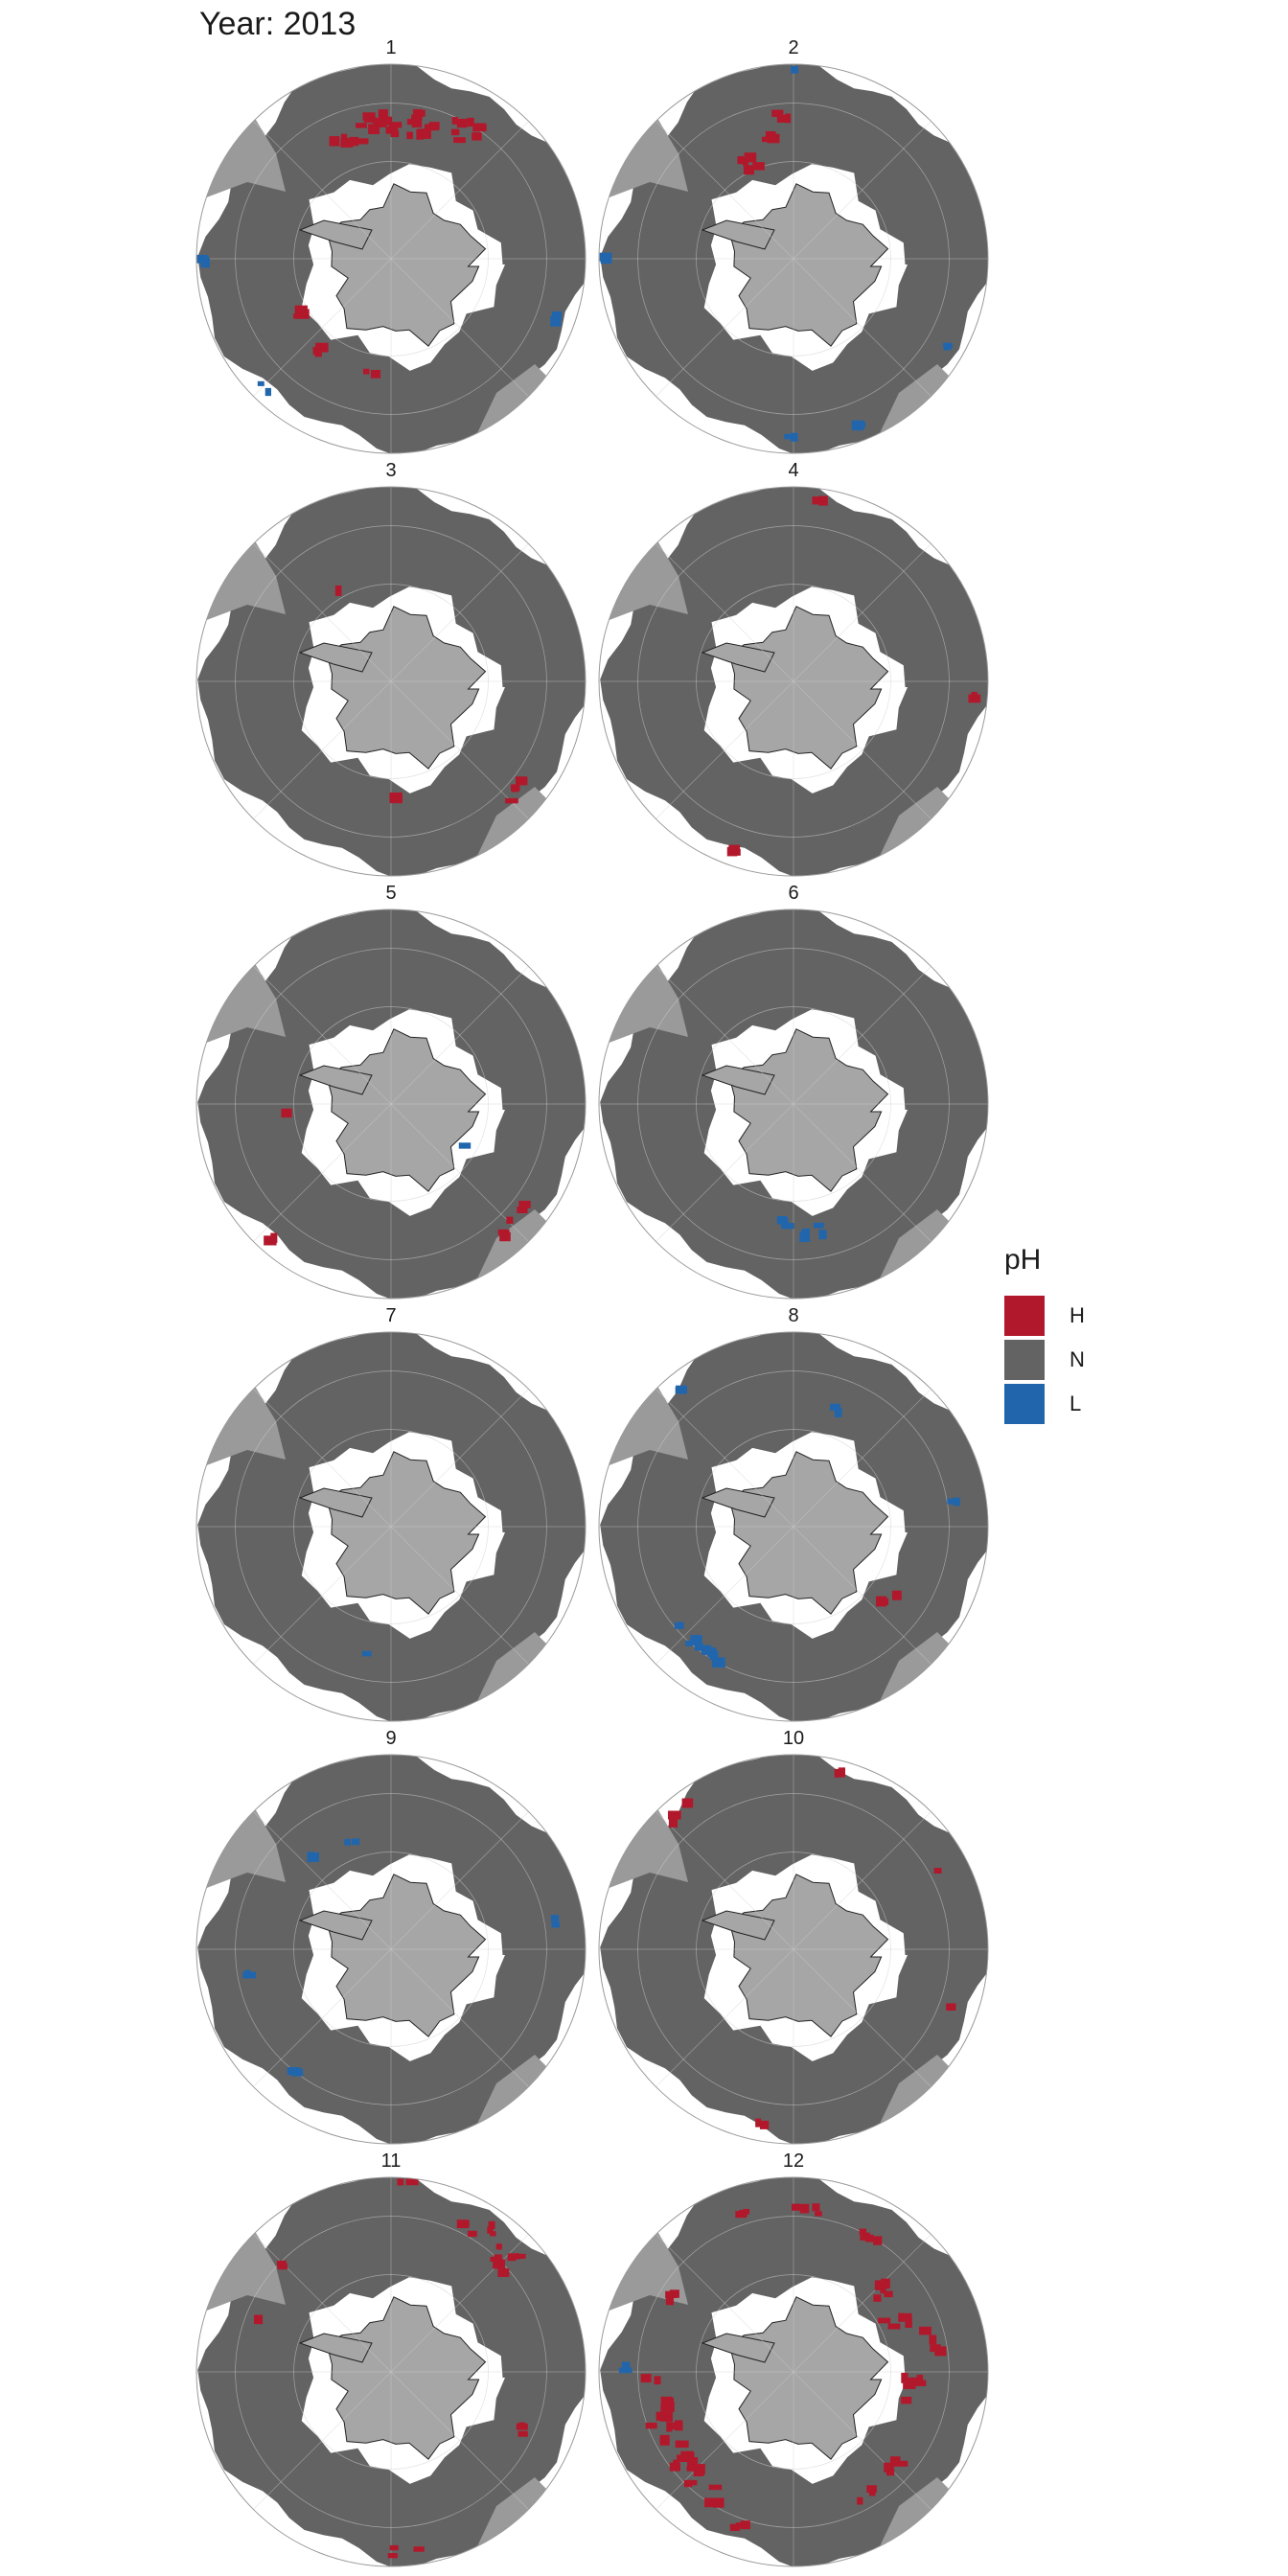  I want to click on panel-label: 8, so click(793, 1315).